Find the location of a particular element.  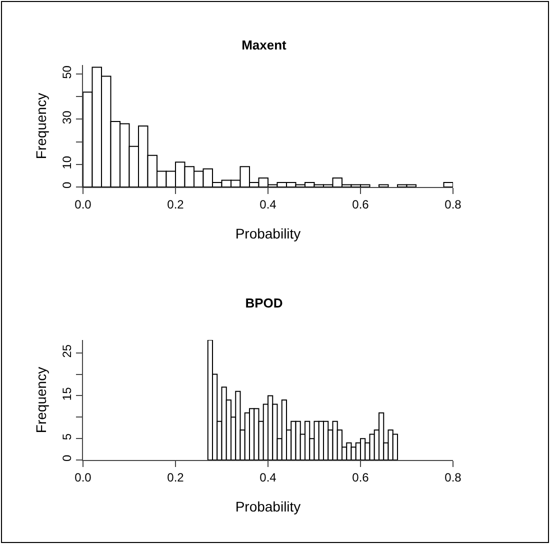

y-tick-label: 5 is located at coordinates (67, 436).